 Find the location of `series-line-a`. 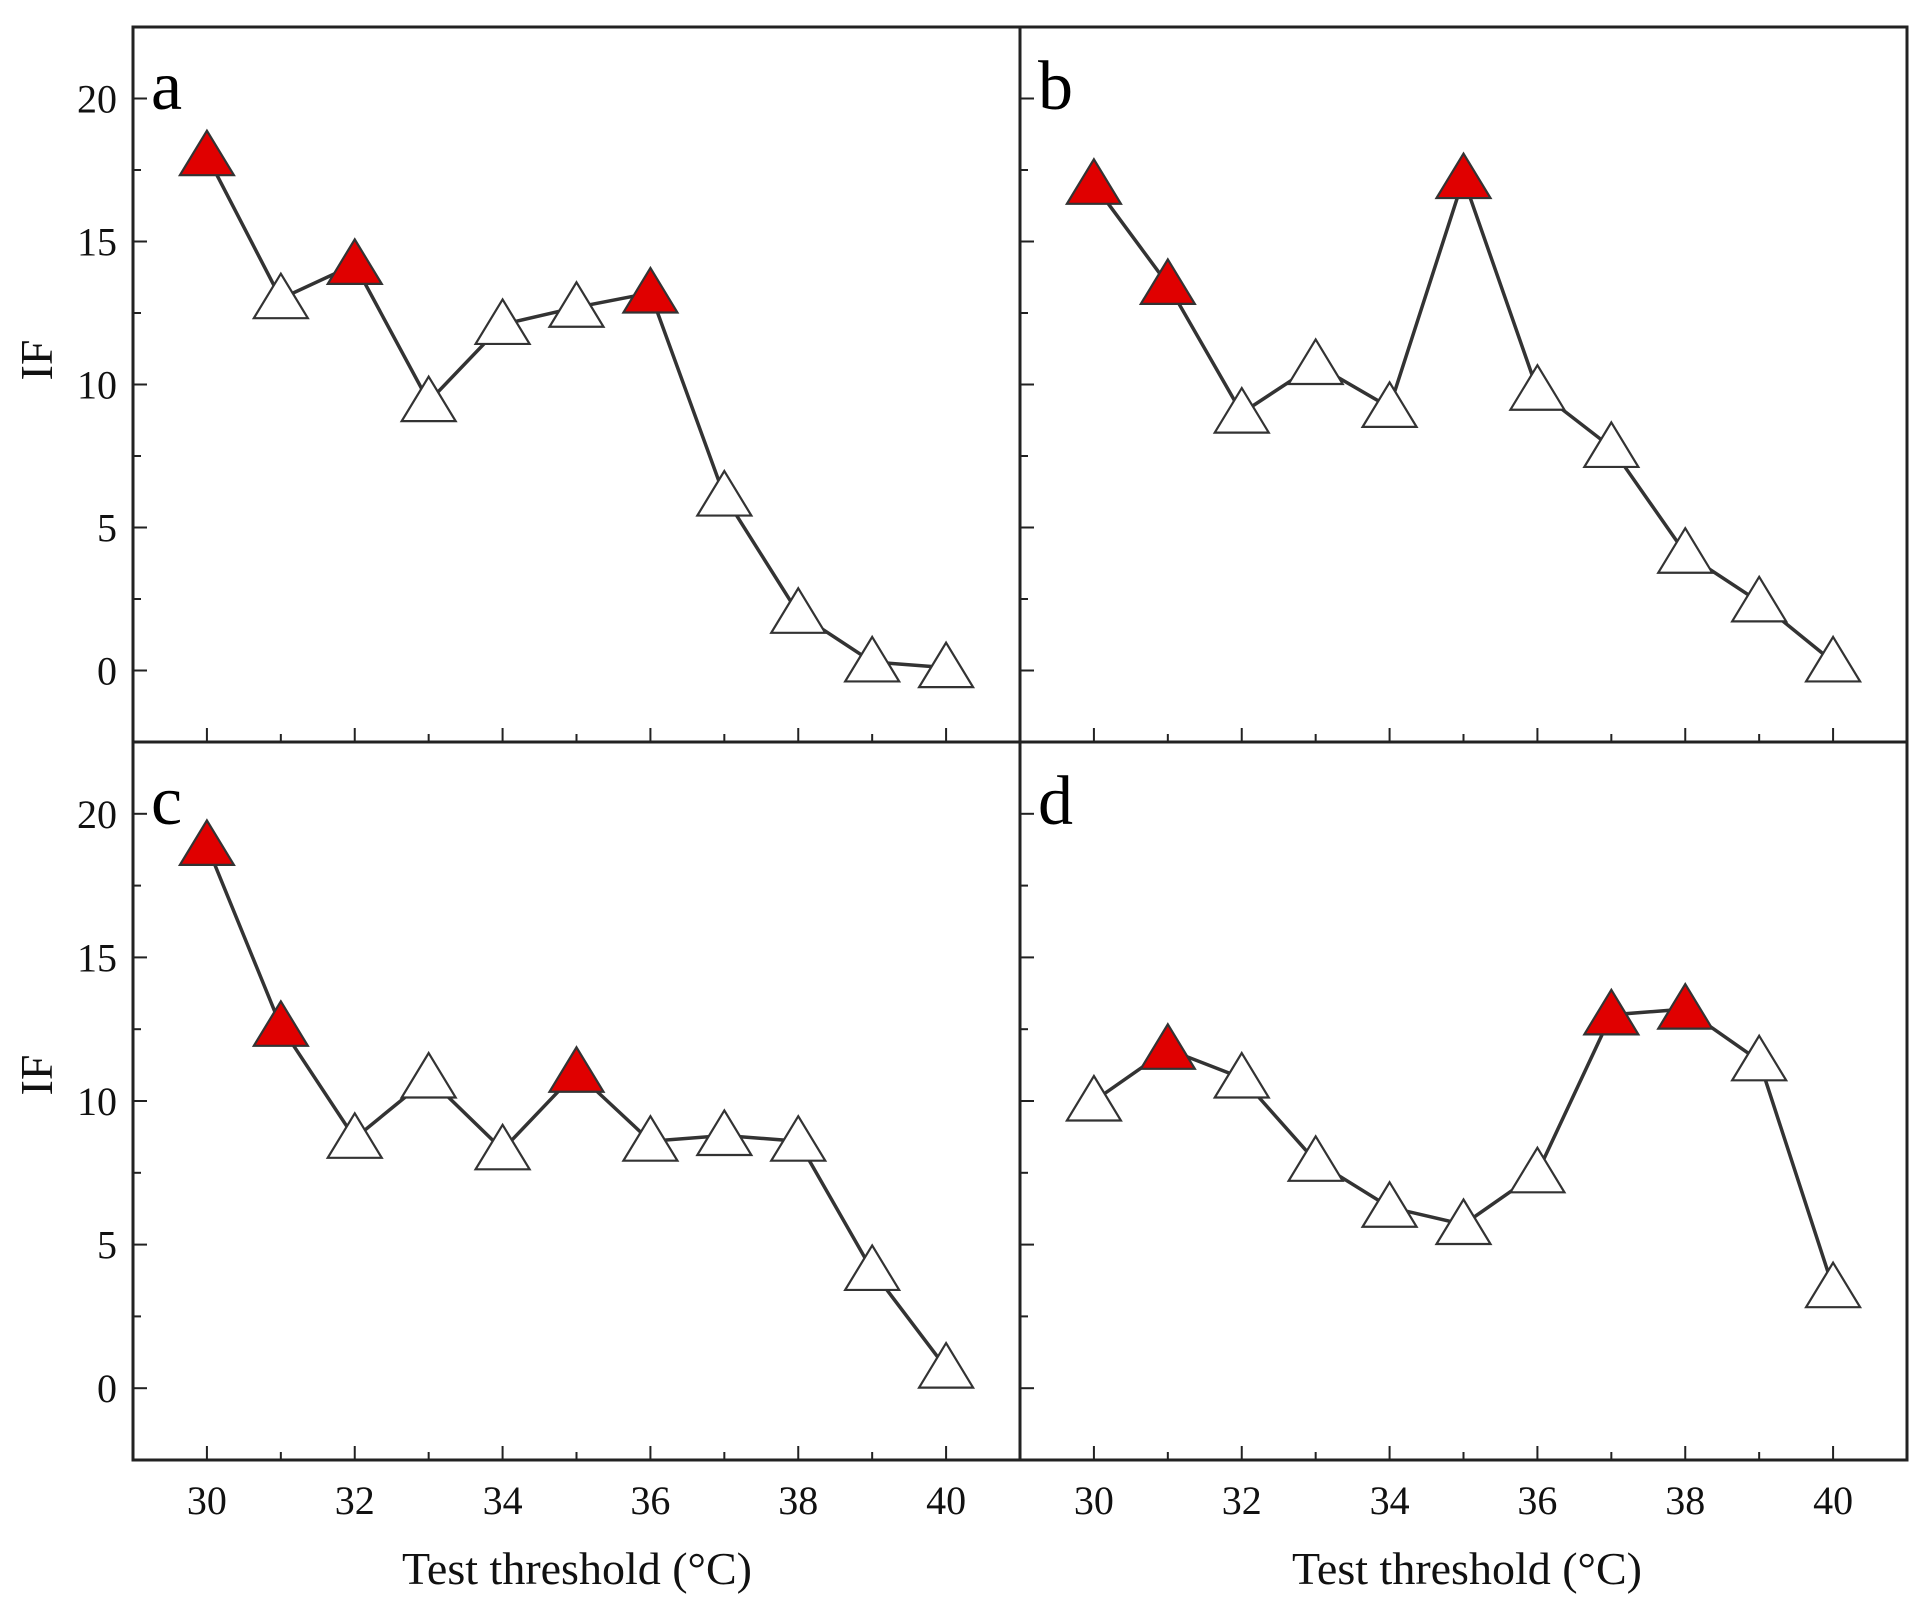

series-line-a is located at coordinates (576, 412).